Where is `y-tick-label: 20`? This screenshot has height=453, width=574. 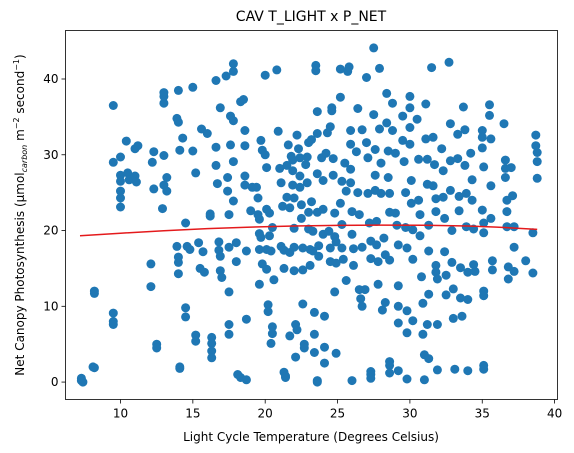 y-tick-label: 20 is located at coordinates (50, 231).